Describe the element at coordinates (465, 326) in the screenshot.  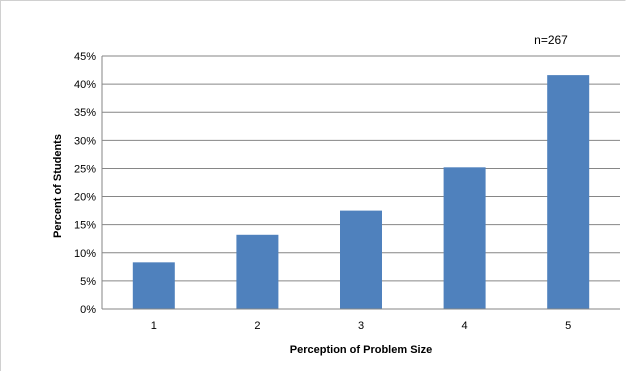
I see `x-tick-label: 4` at that location.